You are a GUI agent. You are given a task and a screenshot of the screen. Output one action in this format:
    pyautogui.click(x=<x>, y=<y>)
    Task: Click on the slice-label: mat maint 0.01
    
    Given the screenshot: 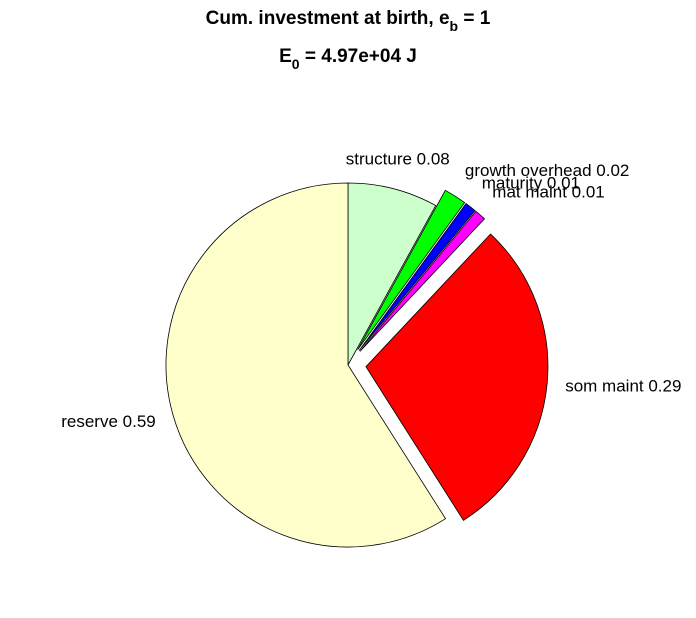 What is the action you would take?
    pyautogui.click(x=548, y=192)
    